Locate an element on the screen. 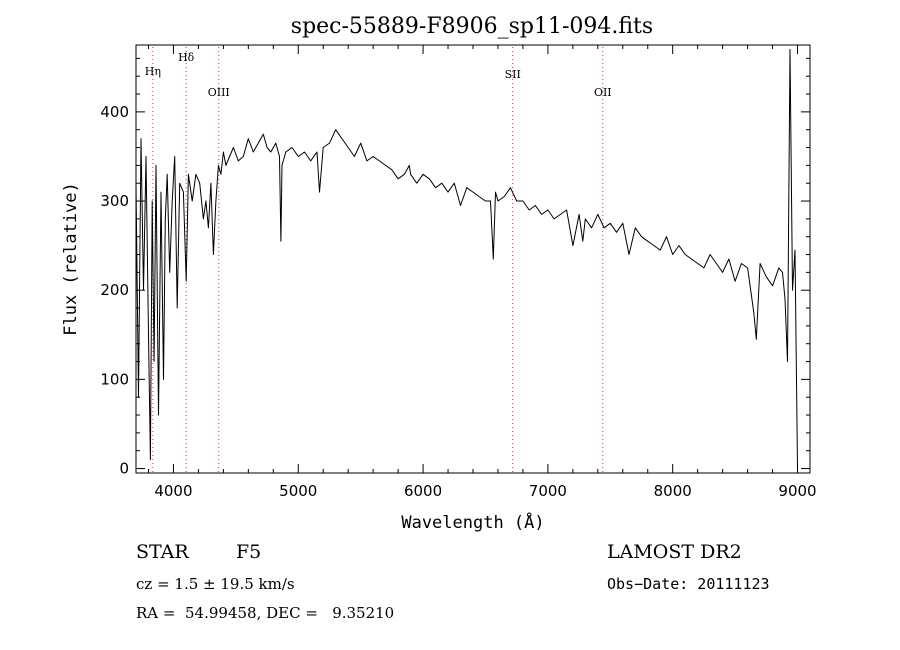 The height and width of the screenshot is (650, 900). x-axis-label: Wavelength (Å) is located at coordinates (472, 522).